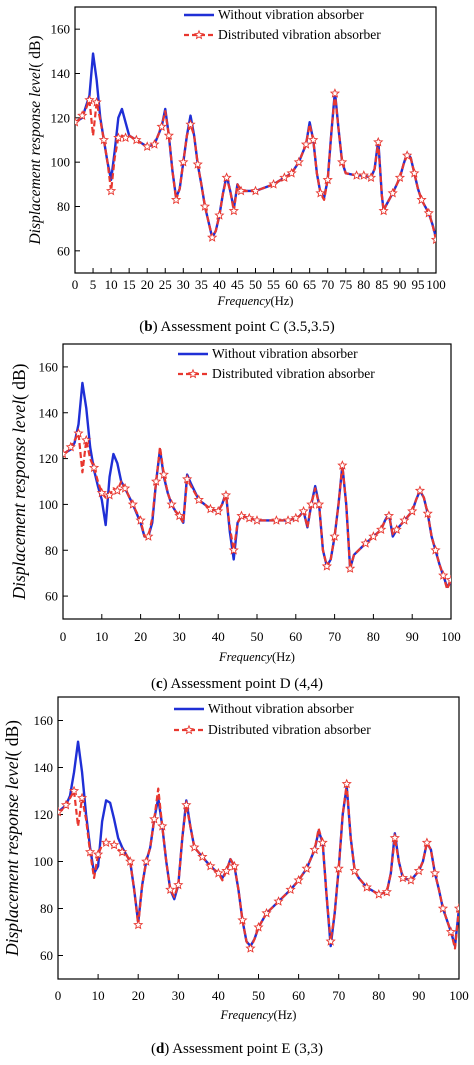  I want to click on x-tick-label: 80, so click(373, 636).